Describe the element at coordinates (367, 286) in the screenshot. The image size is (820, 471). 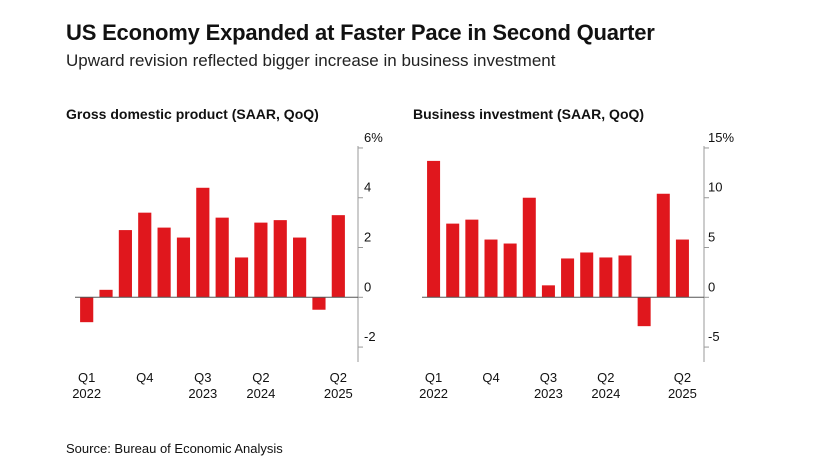
I see `gdp-y-tick-label: 0` at that location.